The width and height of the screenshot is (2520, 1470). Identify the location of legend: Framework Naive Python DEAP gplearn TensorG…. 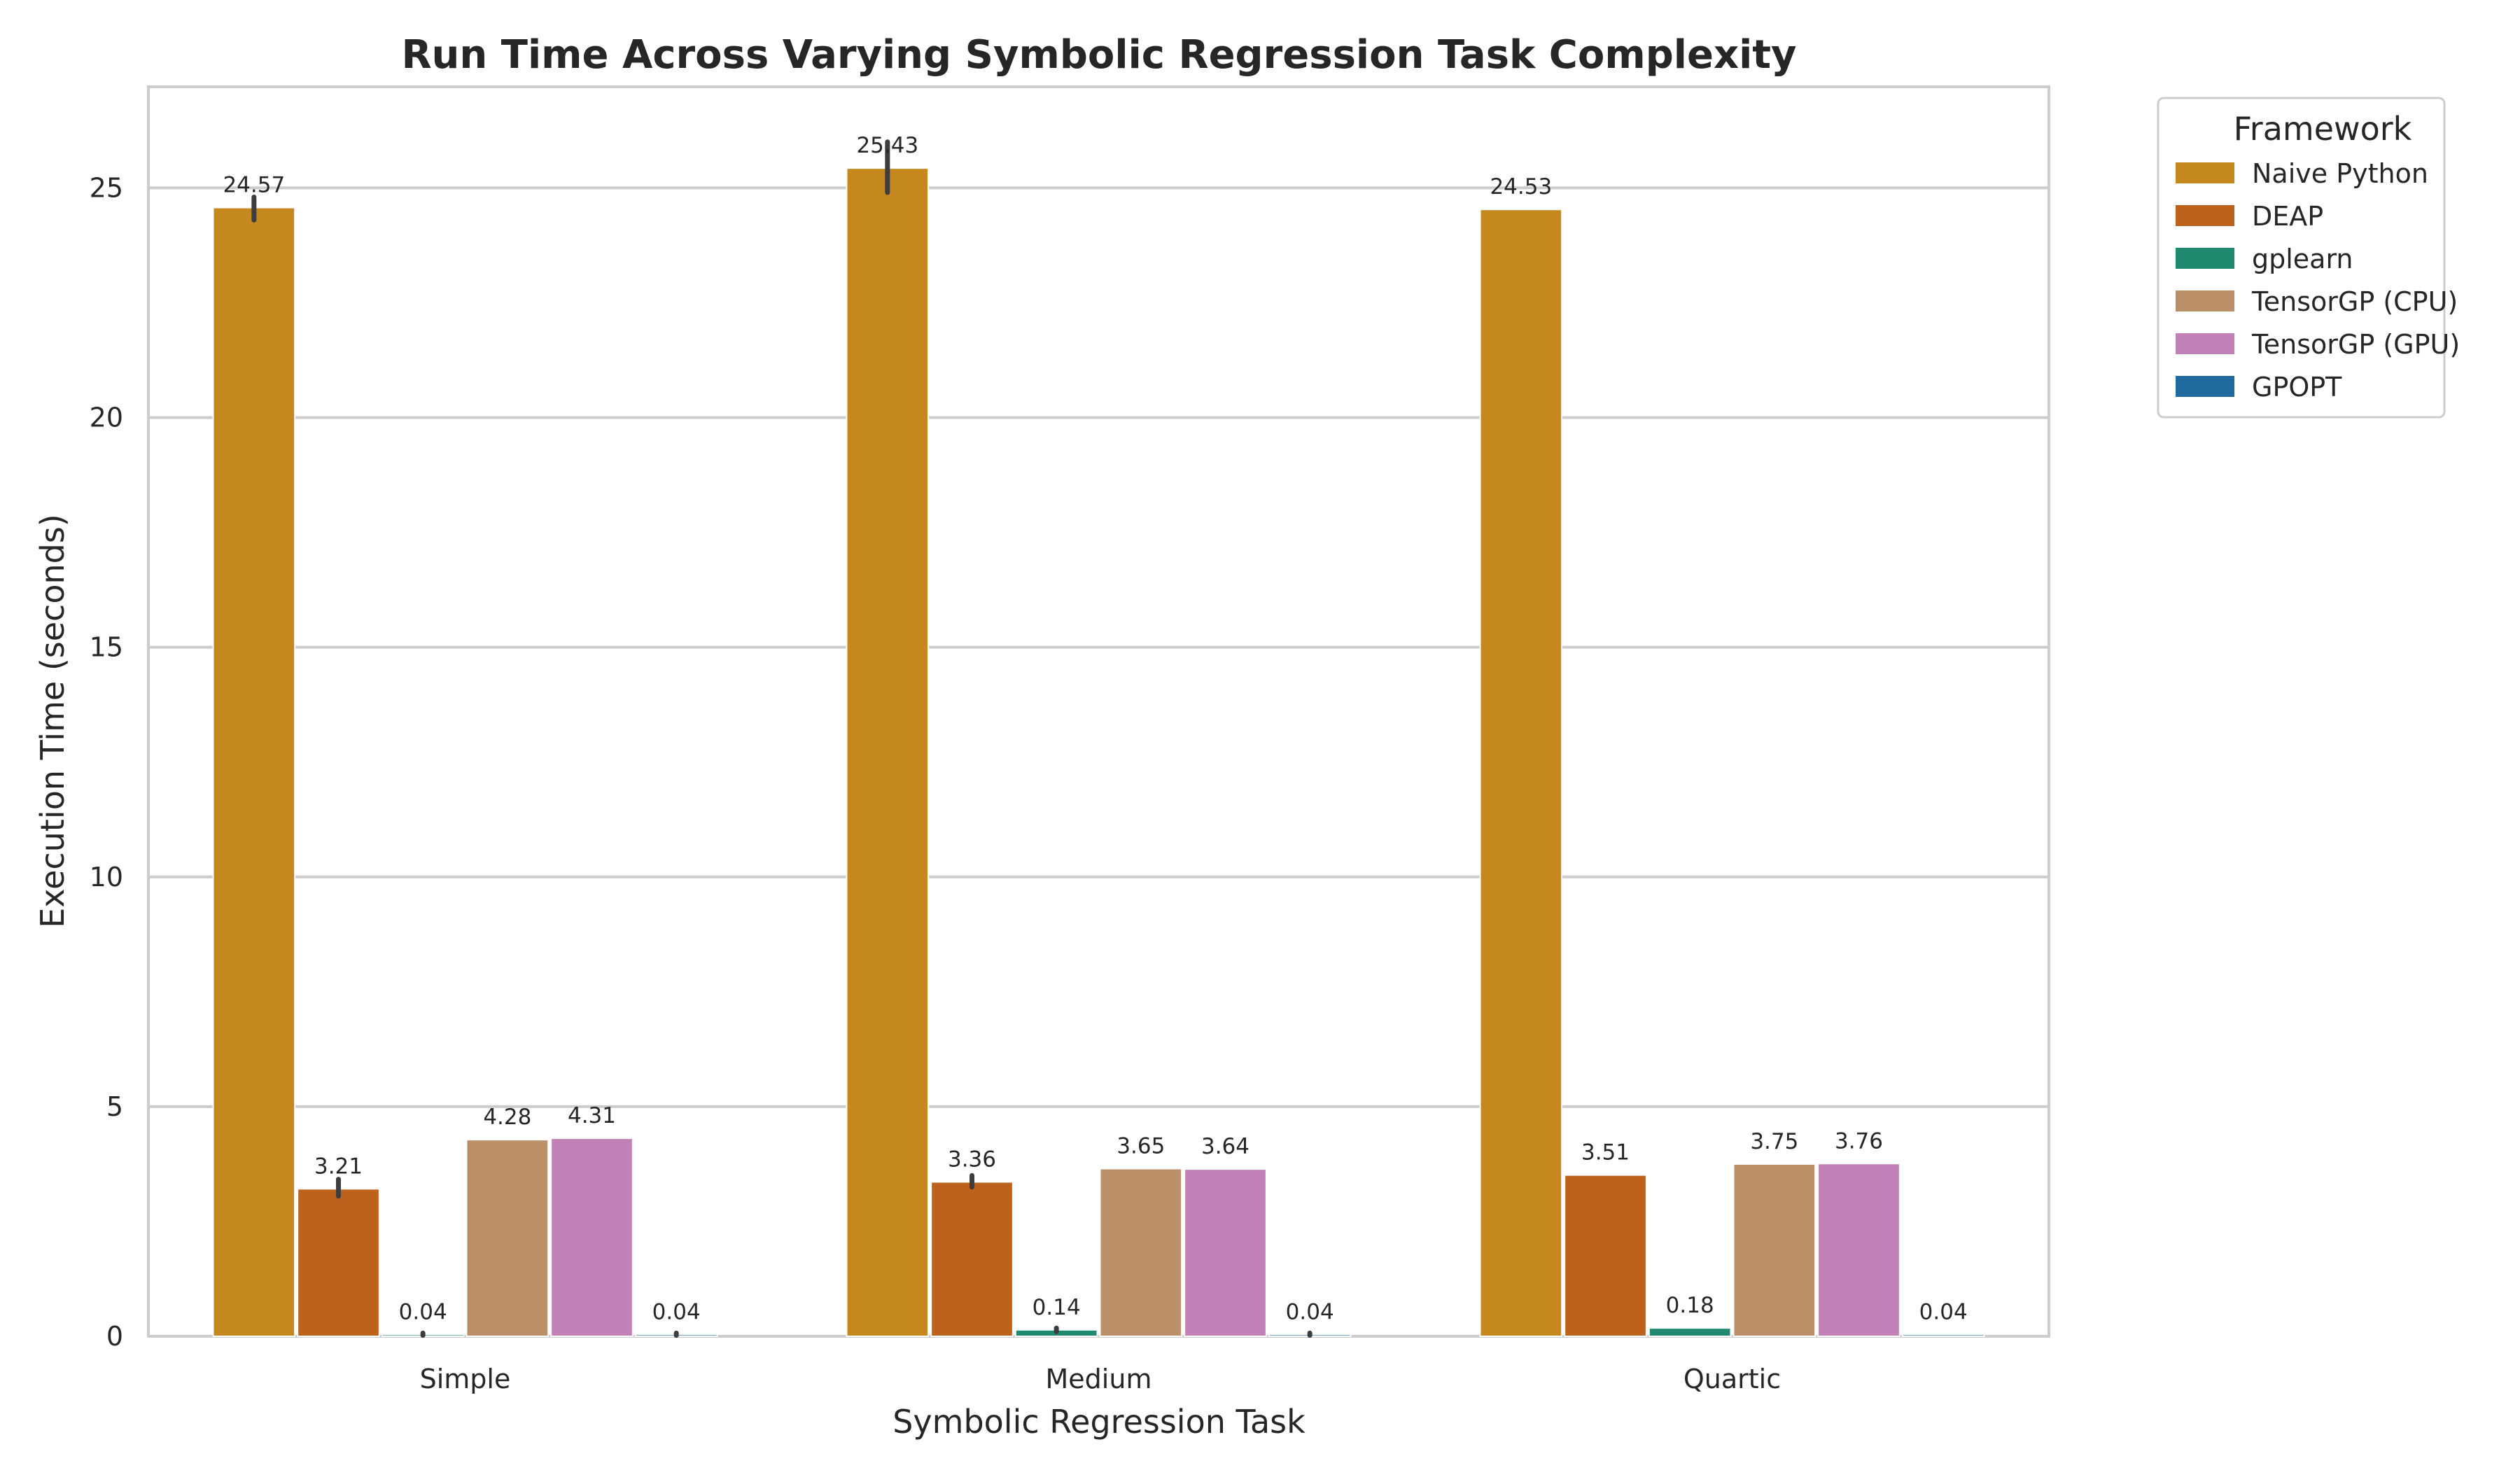
(2308, 258).